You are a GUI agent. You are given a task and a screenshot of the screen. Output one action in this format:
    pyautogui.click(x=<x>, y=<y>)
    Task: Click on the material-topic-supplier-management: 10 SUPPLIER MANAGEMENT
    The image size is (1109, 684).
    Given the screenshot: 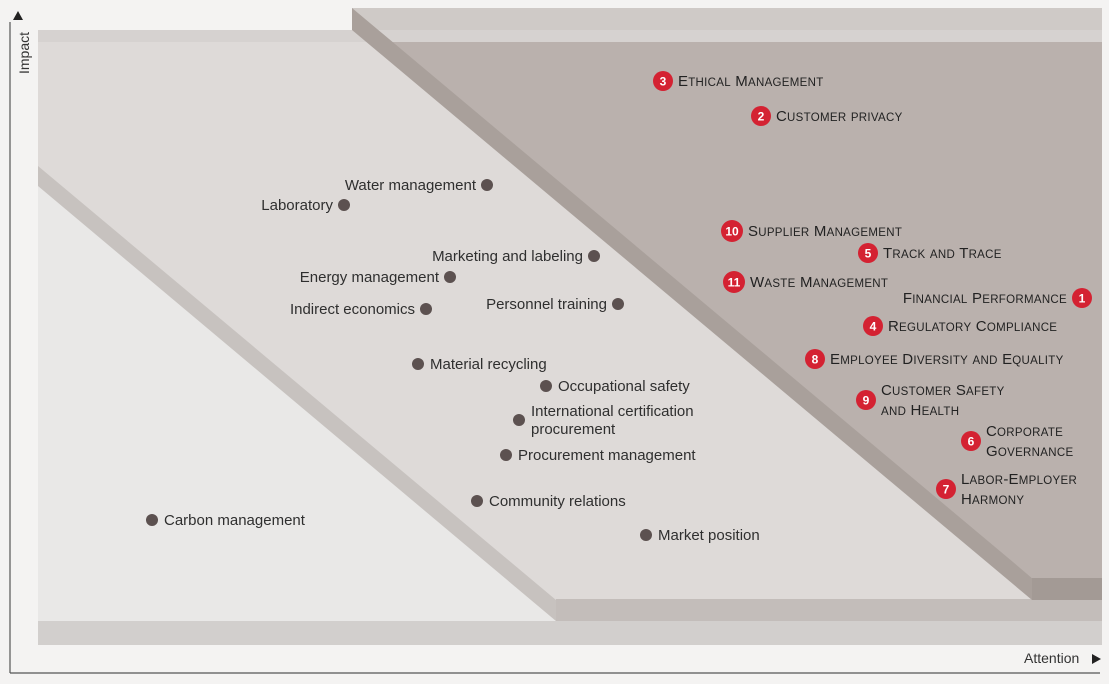 What is the action you would take?
    pyautogui.click(x=811, y=231)
    